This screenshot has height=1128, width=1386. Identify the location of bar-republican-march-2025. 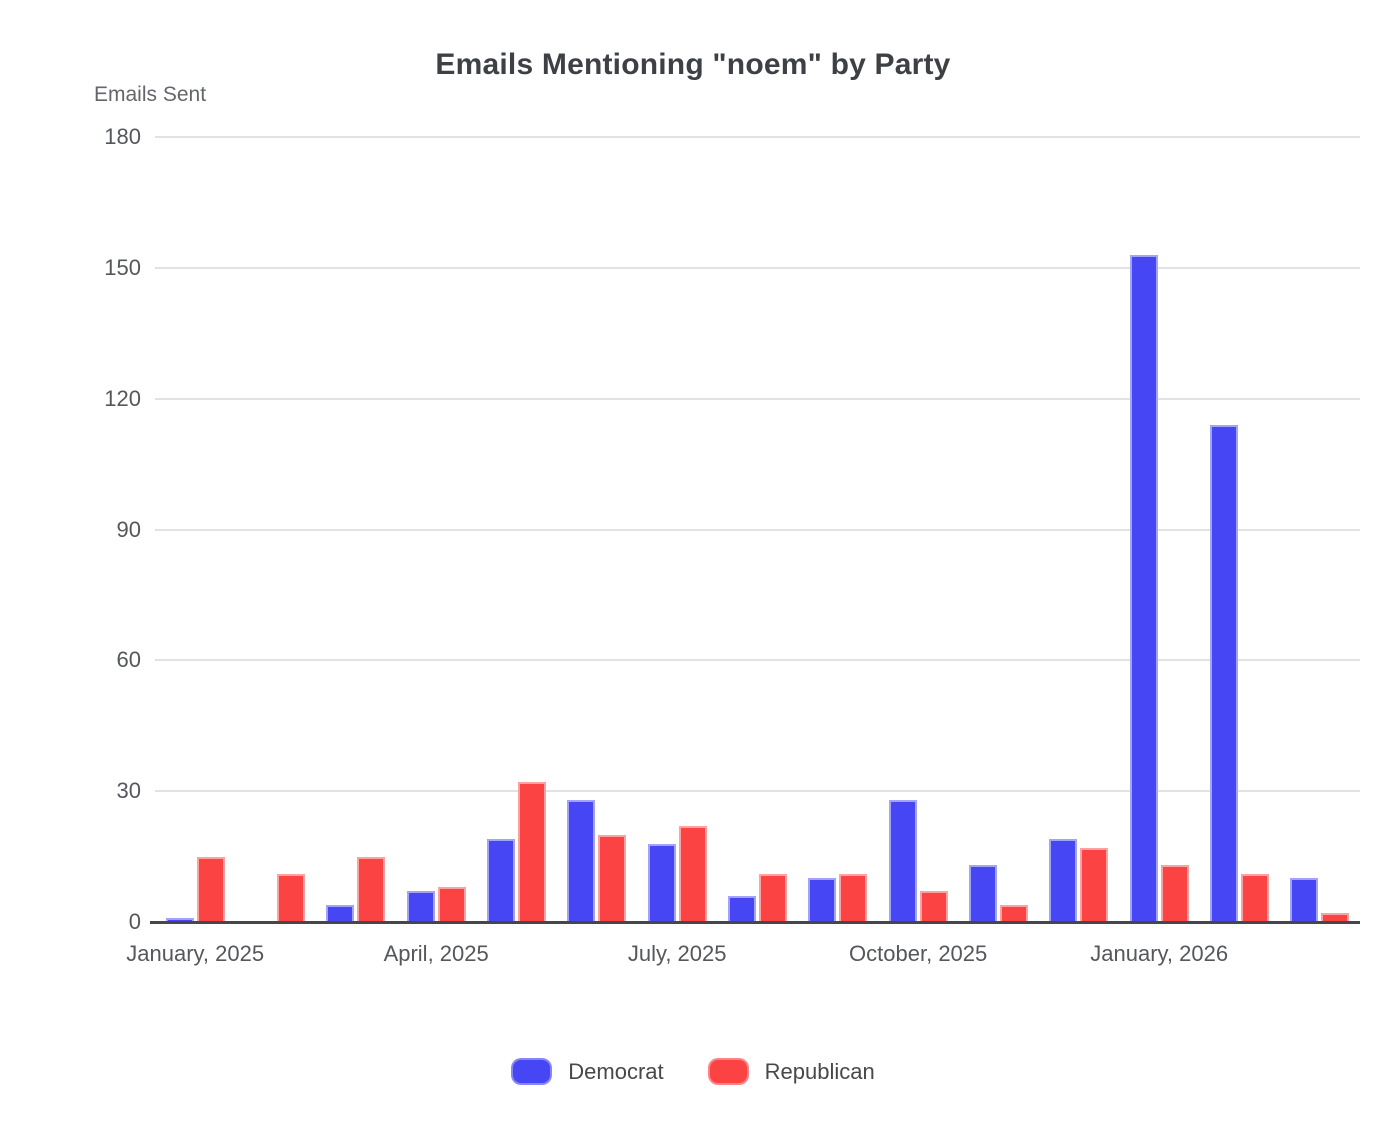
(371, 889).